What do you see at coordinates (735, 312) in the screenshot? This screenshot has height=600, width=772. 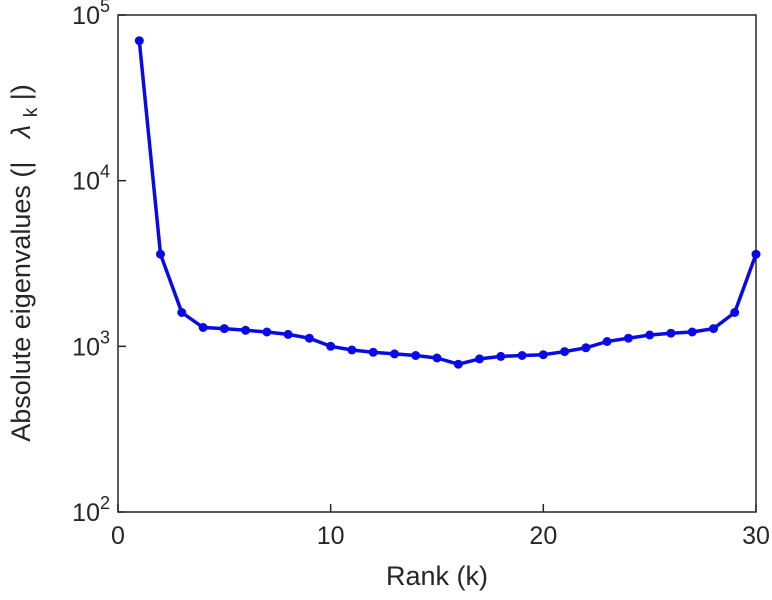 I see `data-point-k29` at bounding box center [735, 312].